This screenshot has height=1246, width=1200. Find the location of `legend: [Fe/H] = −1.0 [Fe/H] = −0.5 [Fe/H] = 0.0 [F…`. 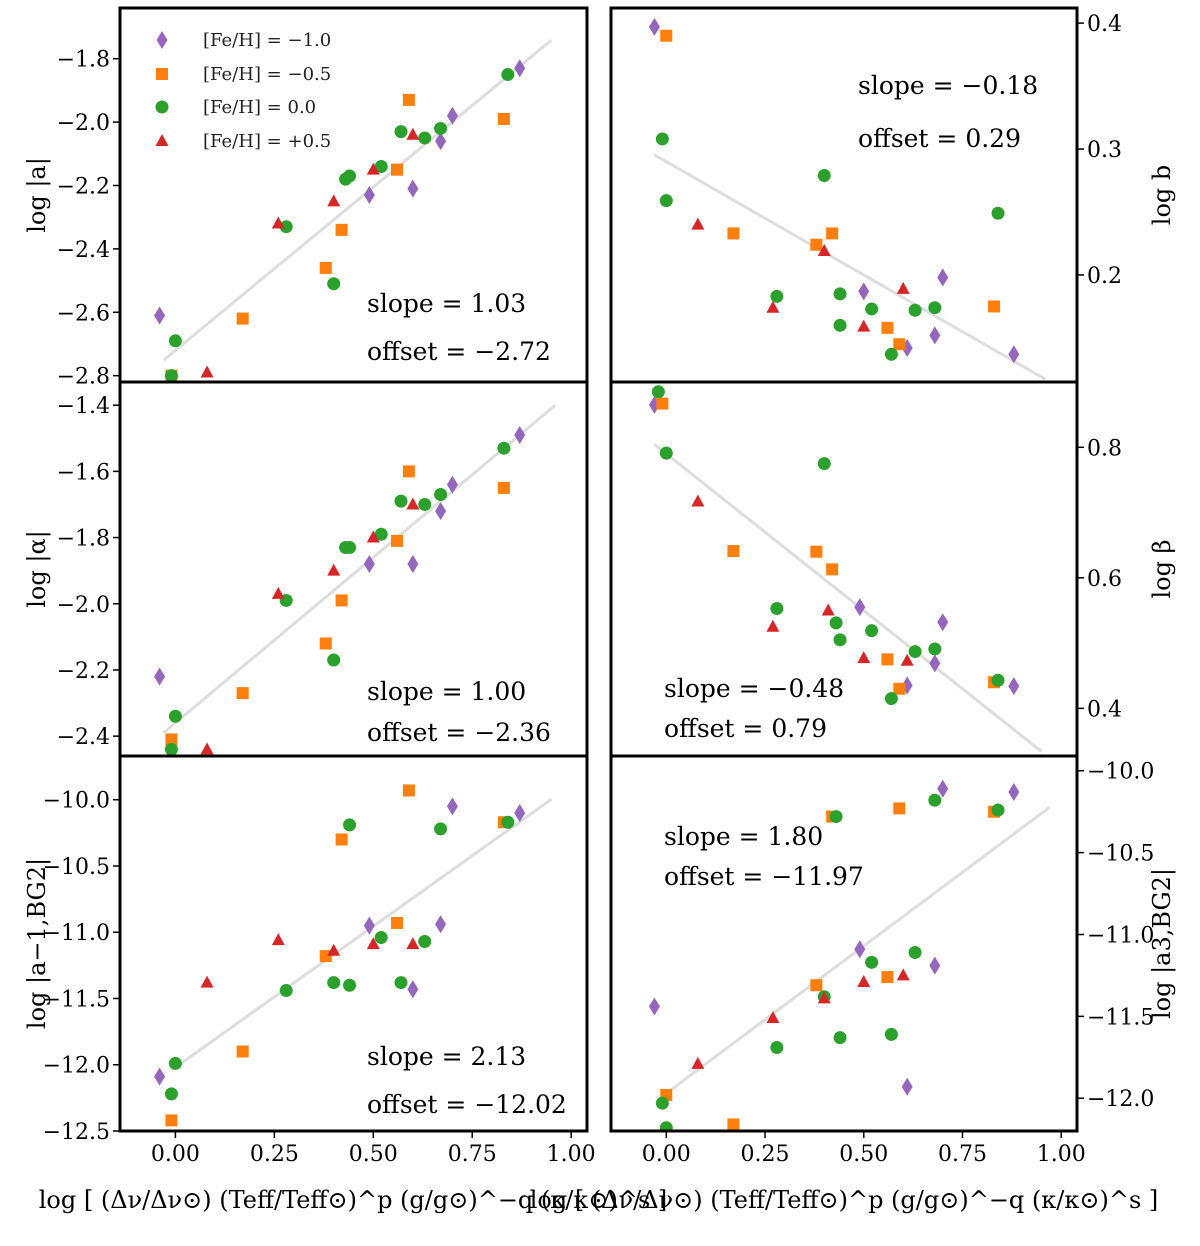

legend: [Fe/H] = −1.0 [Fe/H] = −0.5 [Fe/H] = 0.0 [F… is located at coordinates (243, 91).